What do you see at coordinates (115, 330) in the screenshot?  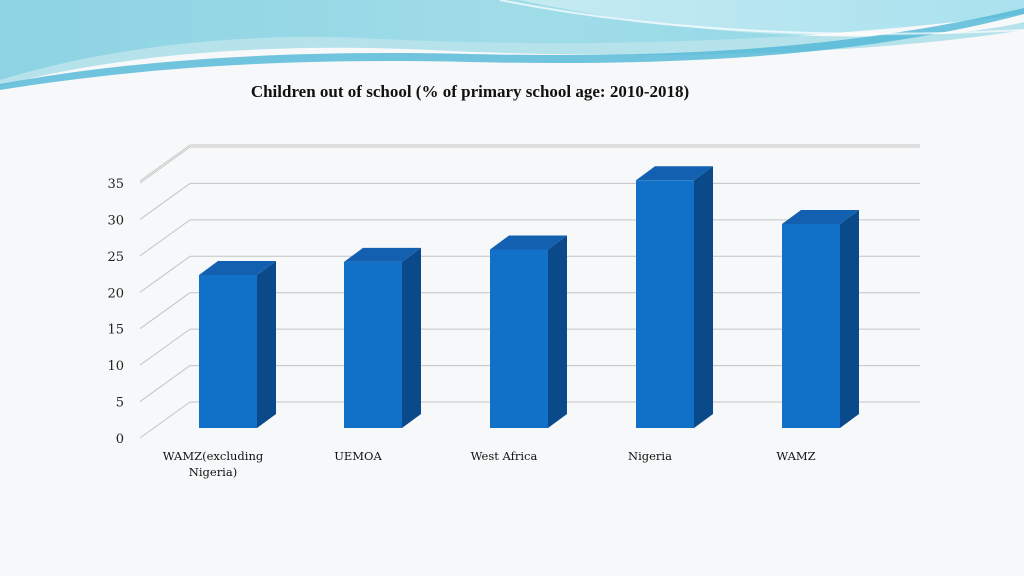 I see `y-tick-label: 15` at bounding box center [115, 330].